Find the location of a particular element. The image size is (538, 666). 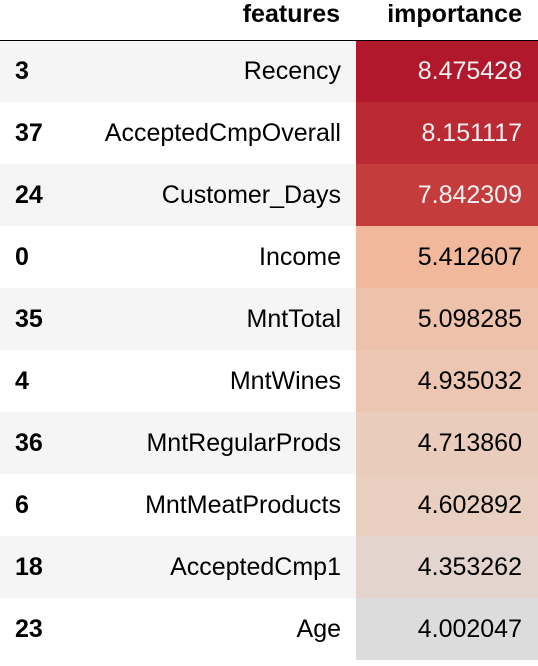

importance-column-header: importance is located at coordinates (447, 20).